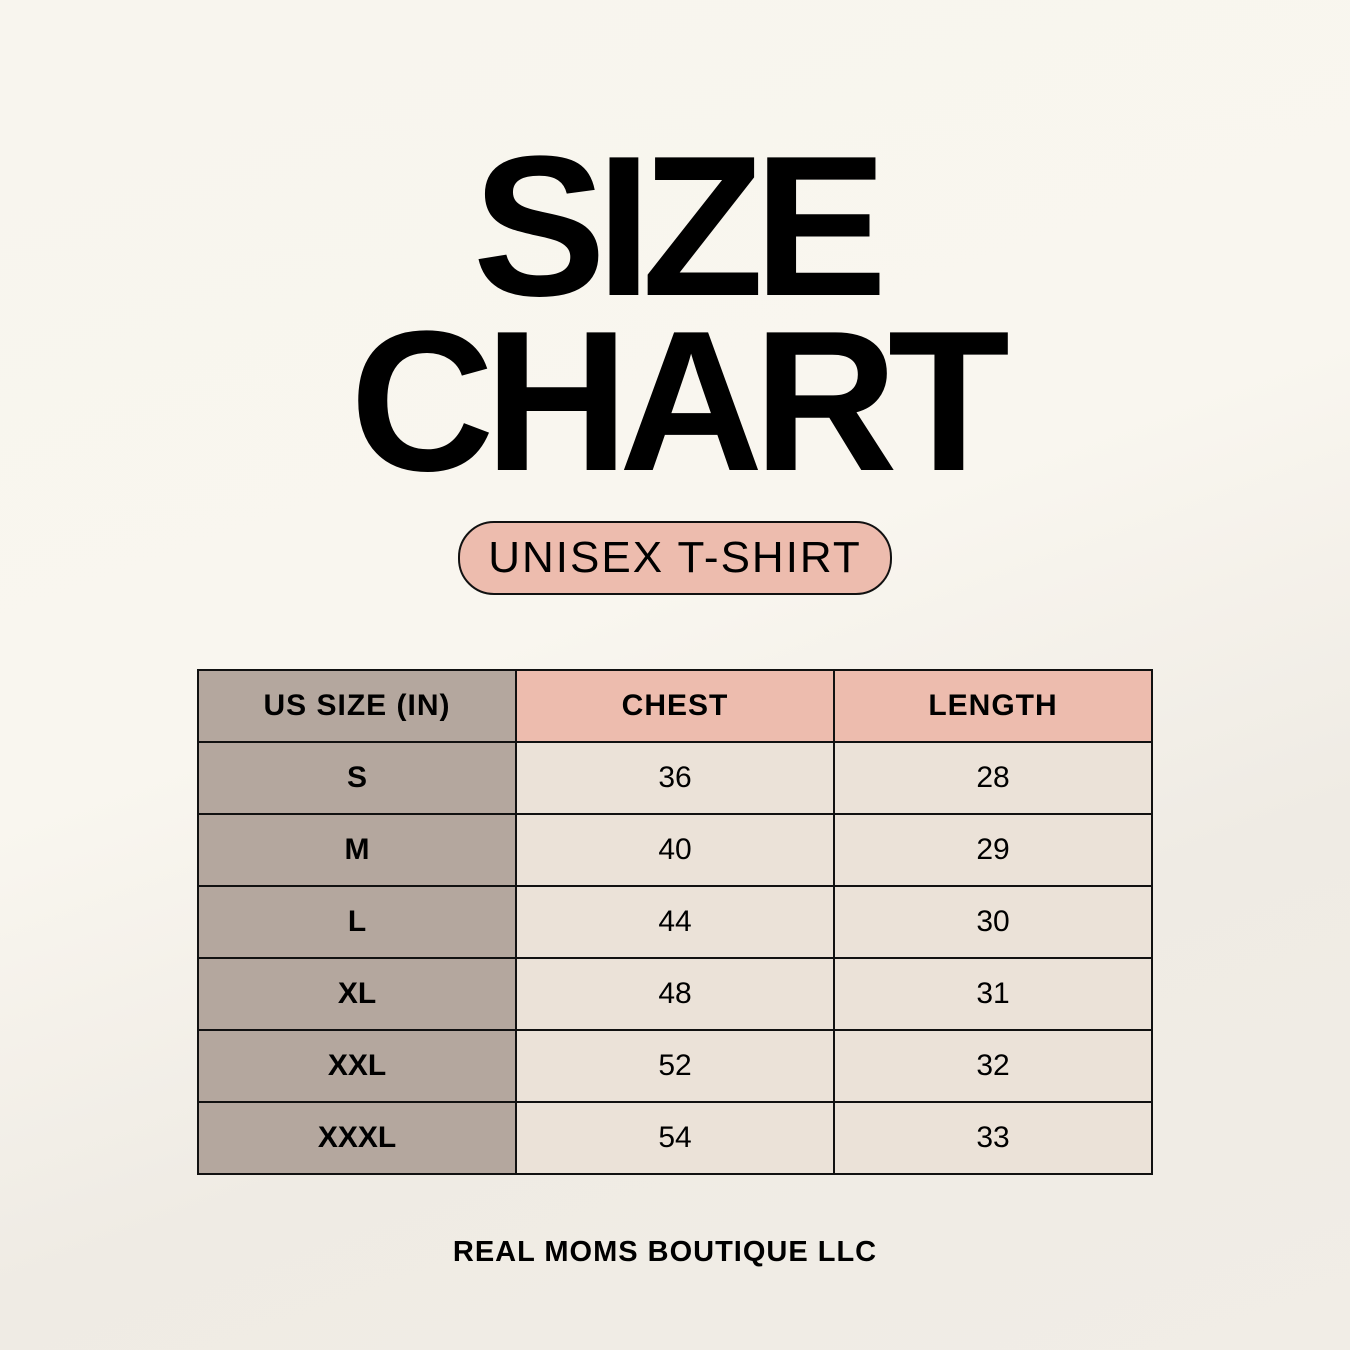 The width and height of the screenshot is (1350, 1350). What do you see at coordinates (993, 850) in the screenshot?
I see `length-cell: 29` at bounding box center [993, 850].